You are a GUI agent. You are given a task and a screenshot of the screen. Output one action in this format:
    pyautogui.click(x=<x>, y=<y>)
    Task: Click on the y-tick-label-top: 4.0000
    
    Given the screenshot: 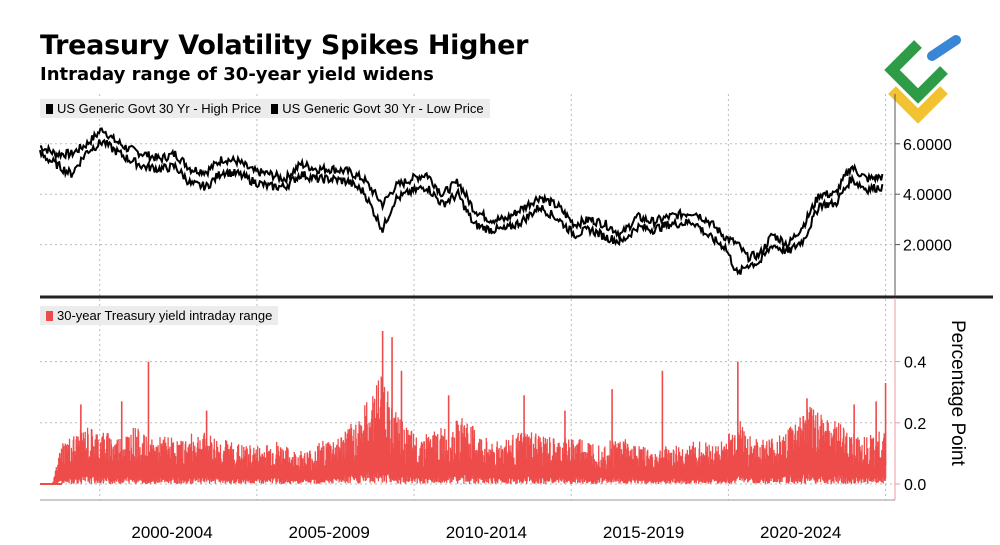 What is the action you would take?
    pyautogui.click(x=927, y=195)
    